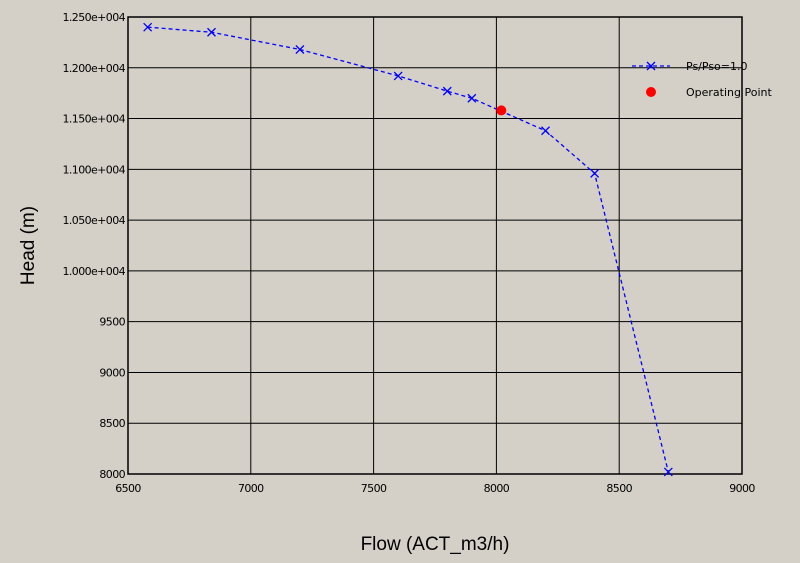  I want to click on x-tick-label: 9000, so click(742, 488).